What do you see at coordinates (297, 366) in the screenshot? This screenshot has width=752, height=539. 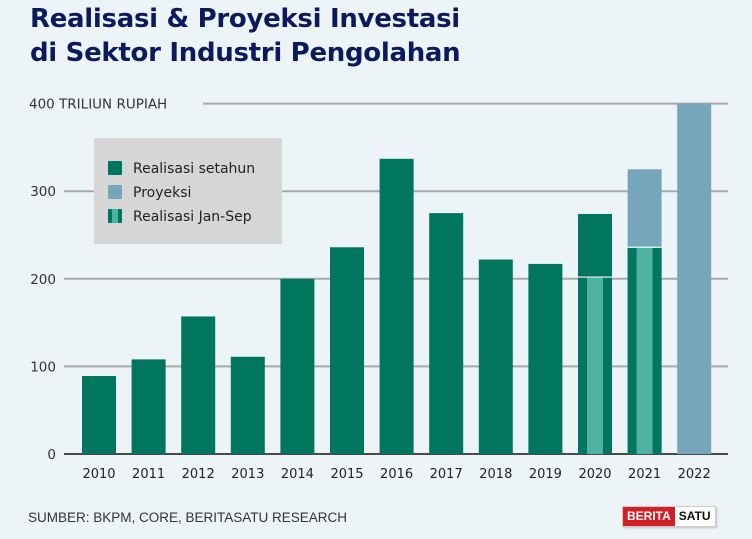 I see `bar-realisasi-2014` at bounding box center [297, 366].